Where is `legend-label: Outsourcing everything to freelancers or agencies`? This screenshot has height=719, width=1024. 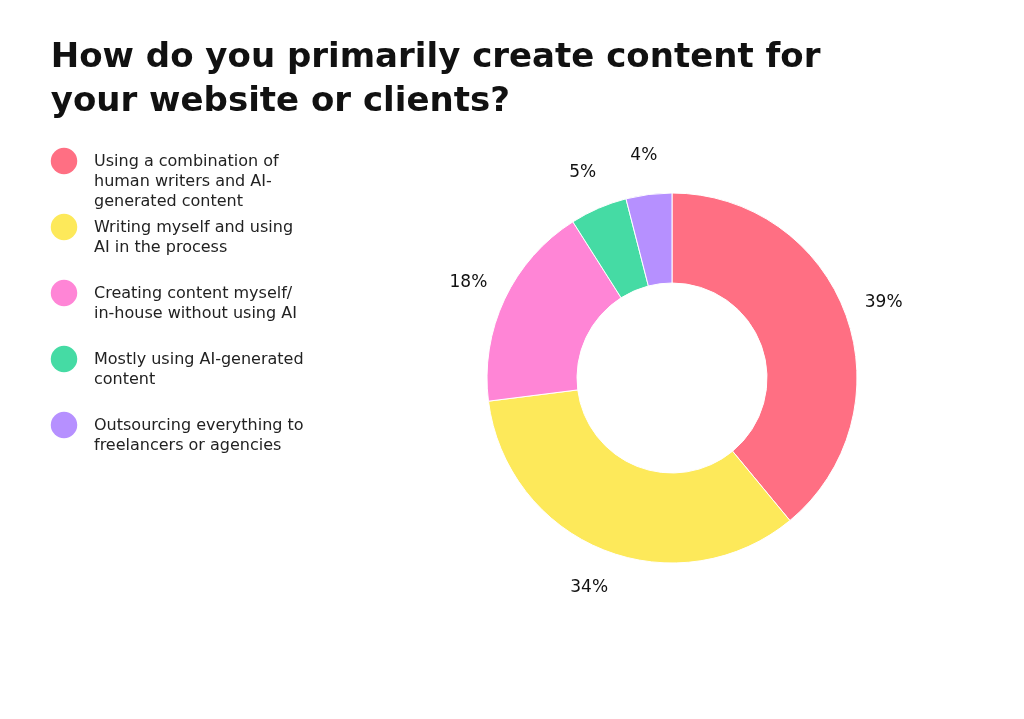 legend-label: Outsourcing everything to freelancers or agencies is located at coordinates (199, 434).